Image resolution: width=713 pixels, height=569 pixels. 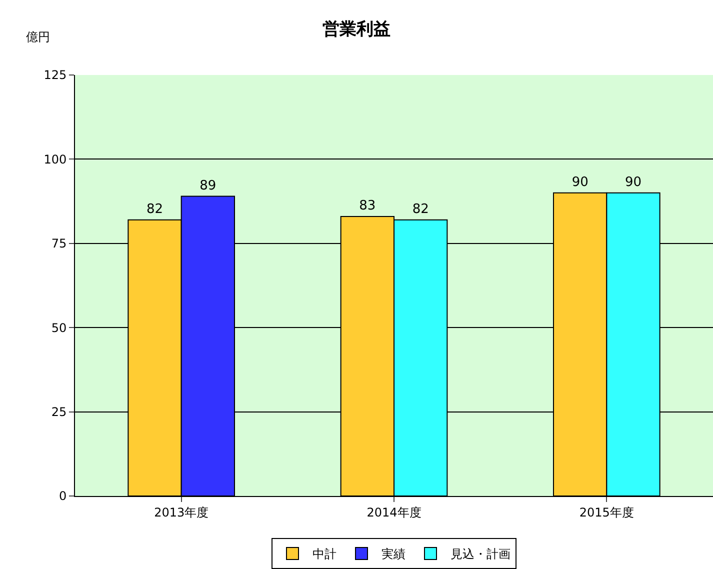 What do you see at coordinates (181, 512) in the screenshot?
I see `x-tick-label: 2013年度` at bounding box center [181, 512].